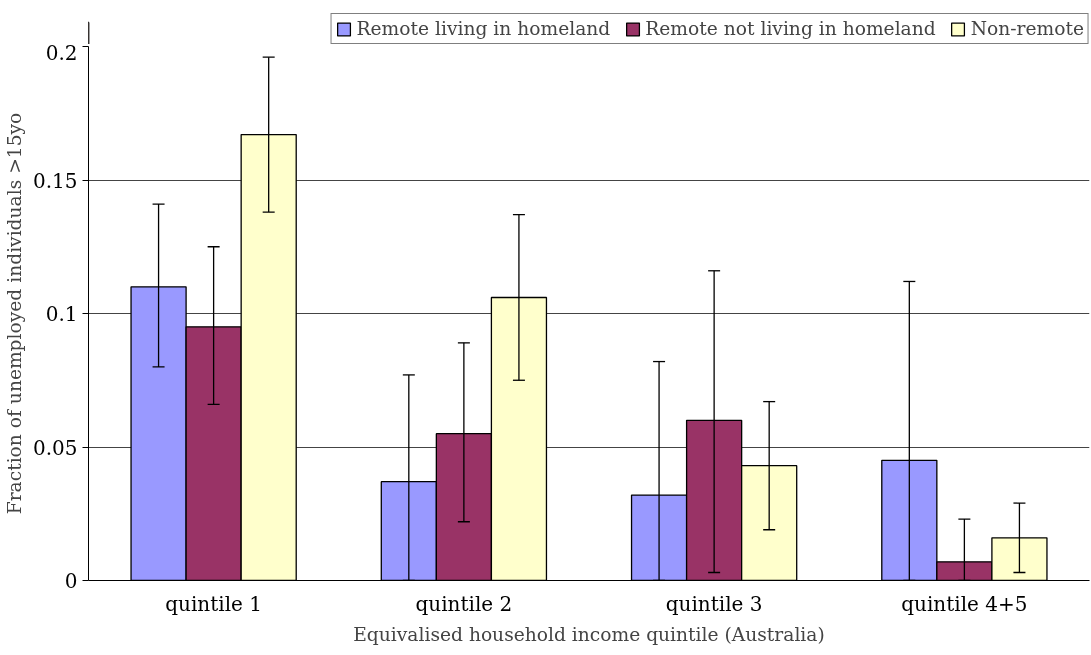 This screenshot has height=655, width=1091. What do you see at coordinates (1027, 28) in the screenshot?
I see `legend-label: Non-remote` at bounding box center [1027, 28].